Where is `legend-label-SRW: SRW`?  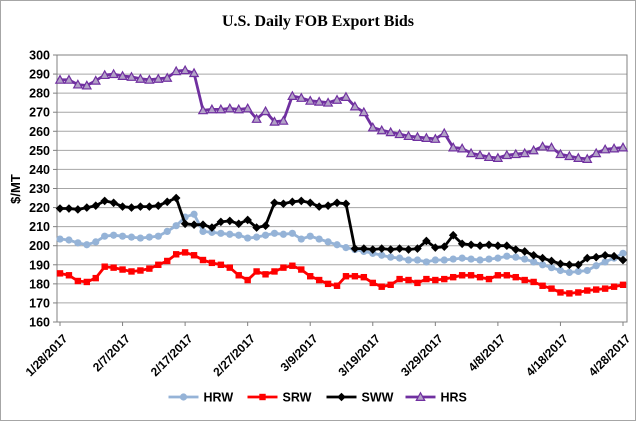
legend-label-SRW: SRW is located at coordinates (297, 398).